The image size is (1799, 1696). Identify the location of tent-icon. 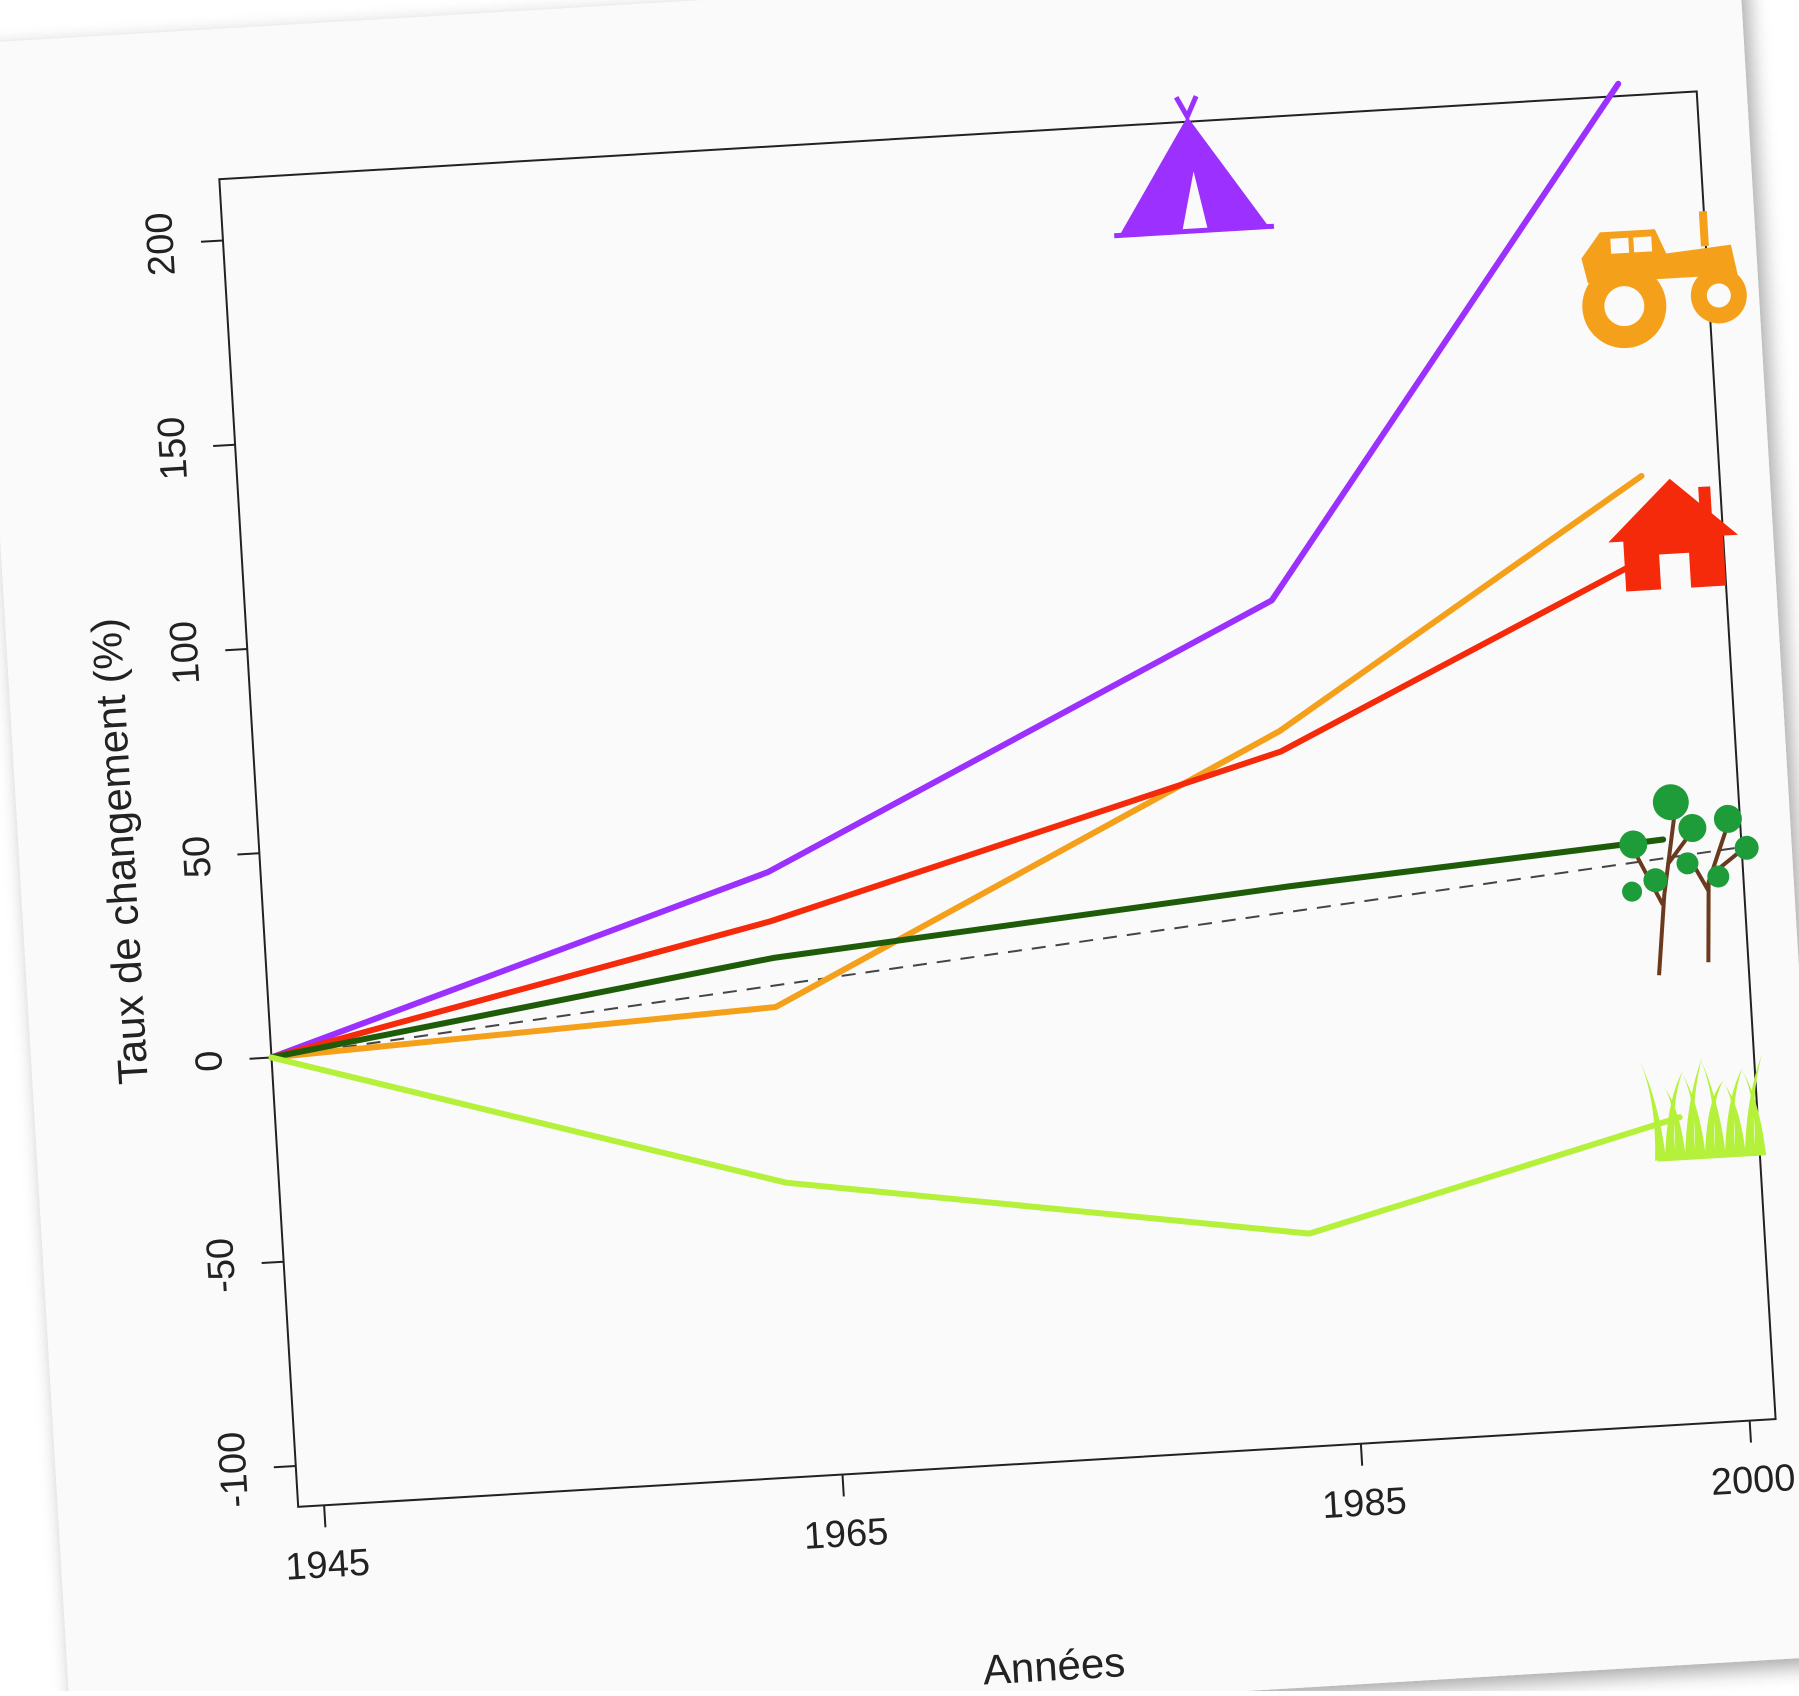
(1194, 167).